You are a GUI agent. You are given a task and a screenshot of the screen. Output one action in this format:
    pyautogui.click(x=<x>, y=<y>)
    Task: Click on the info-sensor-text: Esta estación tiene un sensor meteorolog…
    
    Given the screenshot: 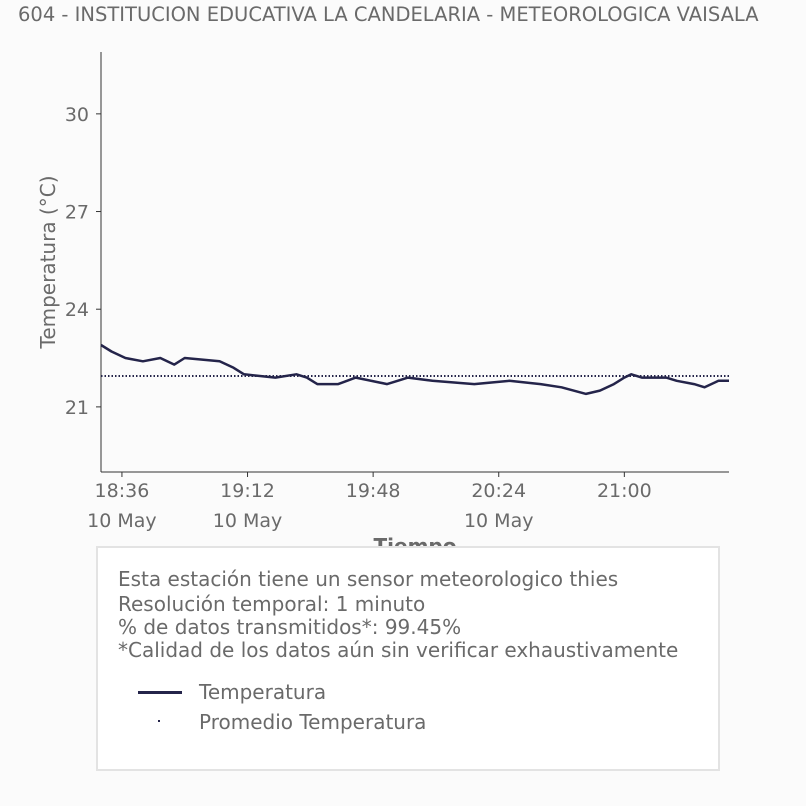 What is the action you would take?
    pyautogui.click(x=368, y=579)
    